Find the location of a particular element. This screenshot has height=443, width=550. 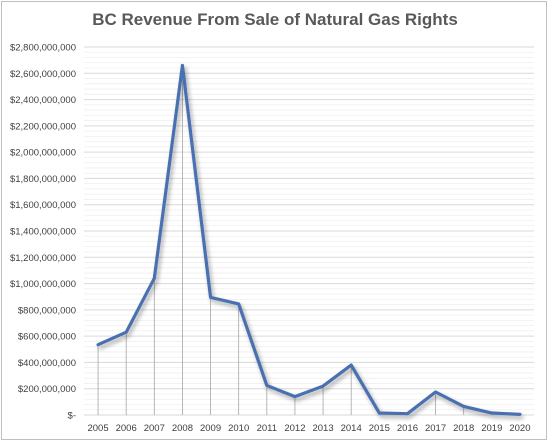

x-tick-label: 2009 is located at coordinates (210, 428).